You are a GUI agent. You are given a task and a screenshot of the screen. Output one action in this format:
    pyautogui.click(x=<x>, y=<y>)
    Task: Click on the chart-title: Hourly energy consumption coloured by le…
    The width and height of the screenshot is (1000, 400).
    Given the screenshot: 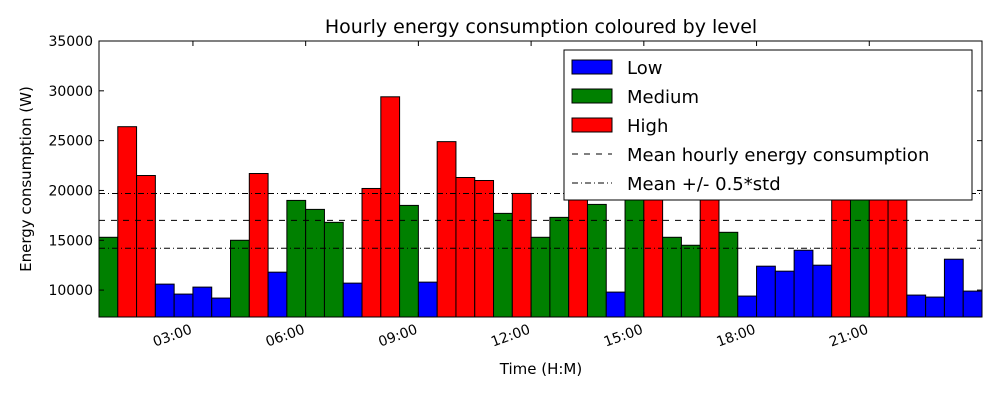 What is the action you would take?
    pyautogui.click(x=541, y=27)
    